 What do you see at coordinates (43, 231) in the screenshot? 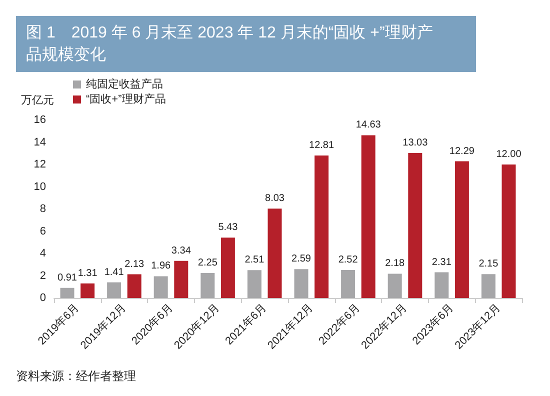
I see `y-tick-label: 6` at bounding box center [43, 231].